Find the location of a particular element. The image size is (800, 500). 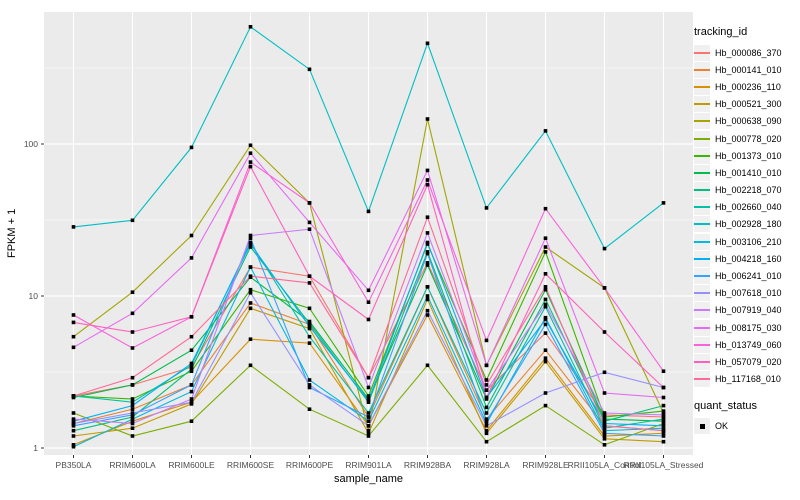

legend-title-quant-status: quant_status is located at coordinates (725, 405).